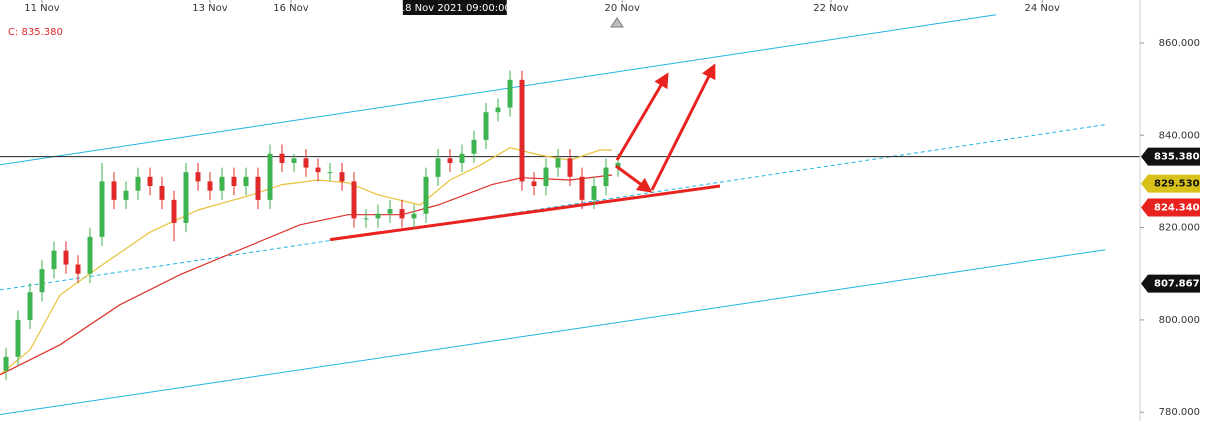 This screenshot has width=1208, height=421. I want to click on crosshair-box, so click(454, 7).